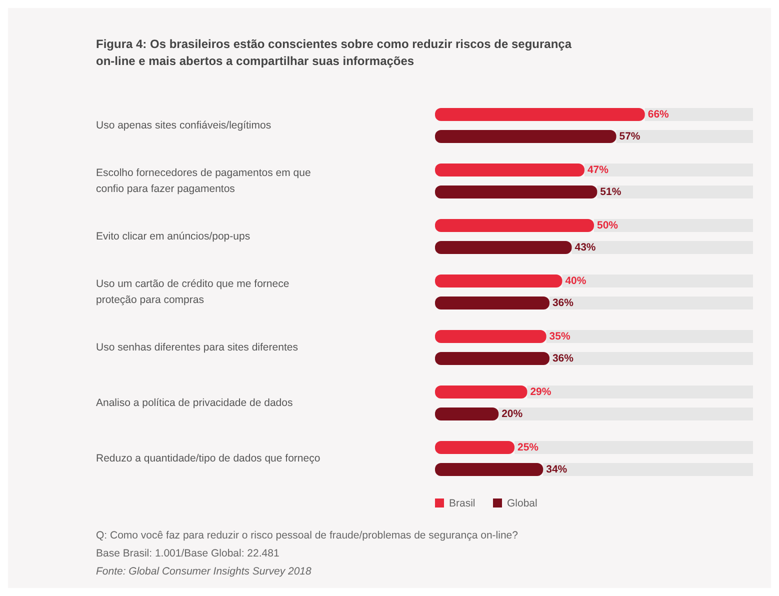  I want to click on y-tick-label: Evito clicar em anúncios/pop-ups, so click(173, 236).